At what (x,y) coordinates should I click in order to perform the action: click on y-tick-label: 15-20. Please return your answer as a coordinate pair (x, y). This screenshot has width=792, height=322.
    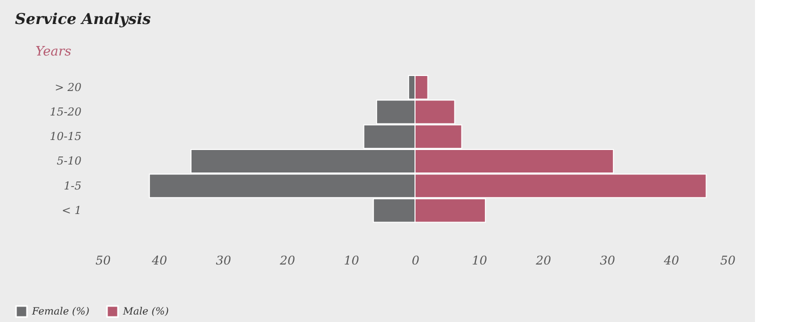
    Looking at the image, I should click on (66, 111).